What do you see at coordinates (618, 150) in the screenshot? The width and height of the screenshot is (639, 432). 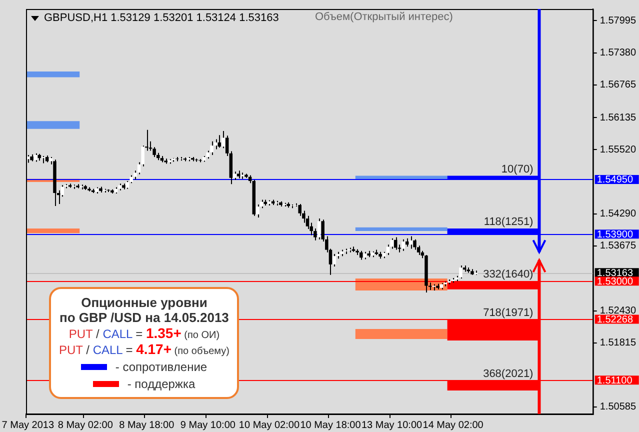 I see `y-tick-label: 1.55520` at bounding box center [618, 150].